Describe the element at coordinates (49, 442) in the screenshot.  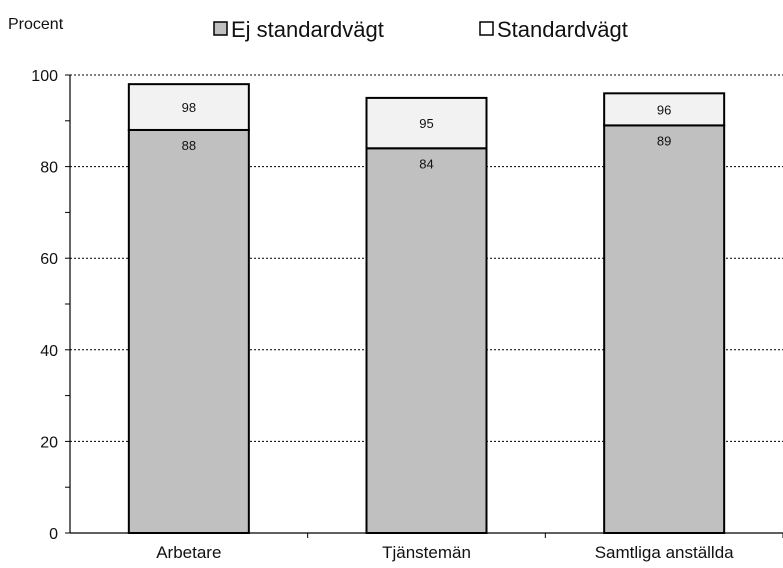
I see `y-tick-label-20: 20` at that location.